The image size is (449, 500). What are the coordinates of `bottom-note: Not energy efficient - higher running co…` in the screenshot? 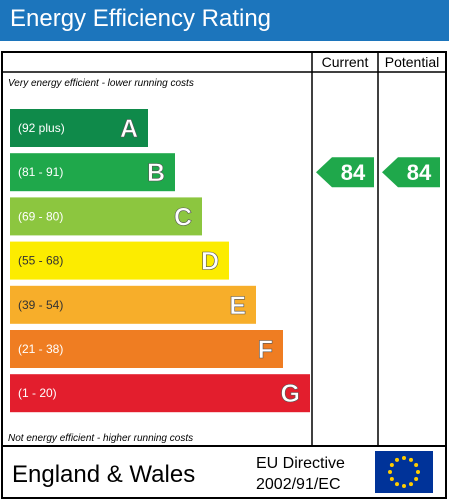 It's located at (100, 438).